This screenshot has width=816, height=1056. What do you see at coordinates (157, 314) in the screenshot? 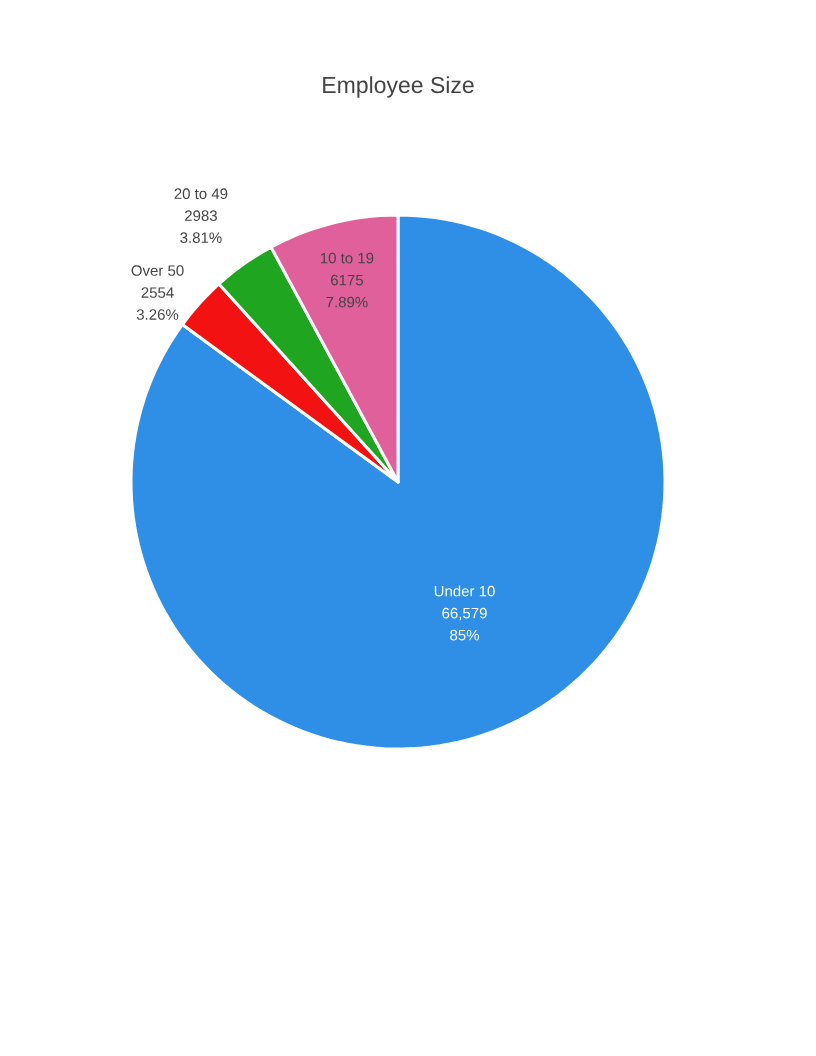
I see `text: 3.26%` at bounding box center [157, 314].